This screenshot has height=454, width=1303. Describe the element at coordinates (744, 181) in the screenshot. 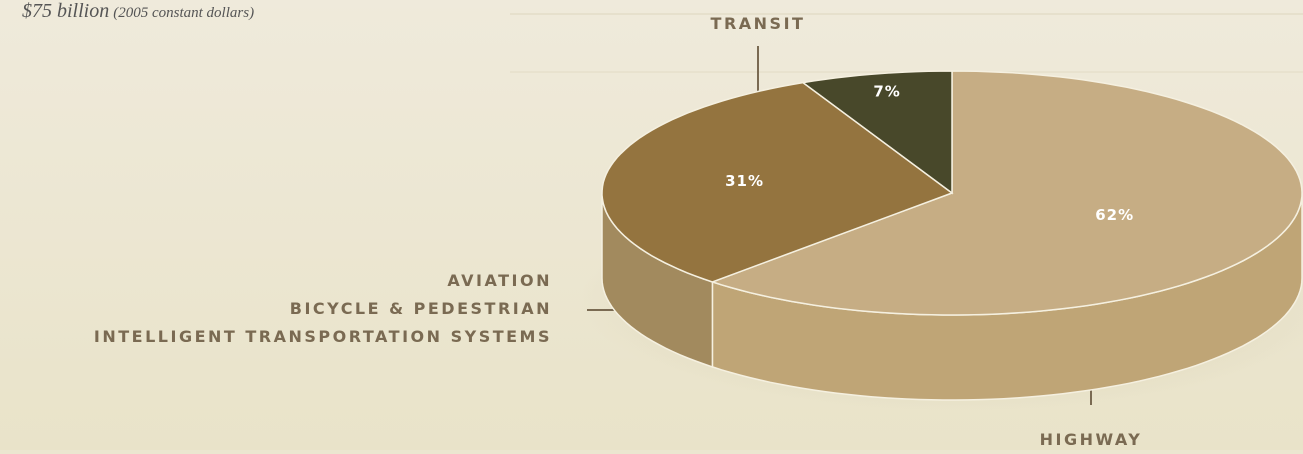

I see `value-label: 31%` at that location.